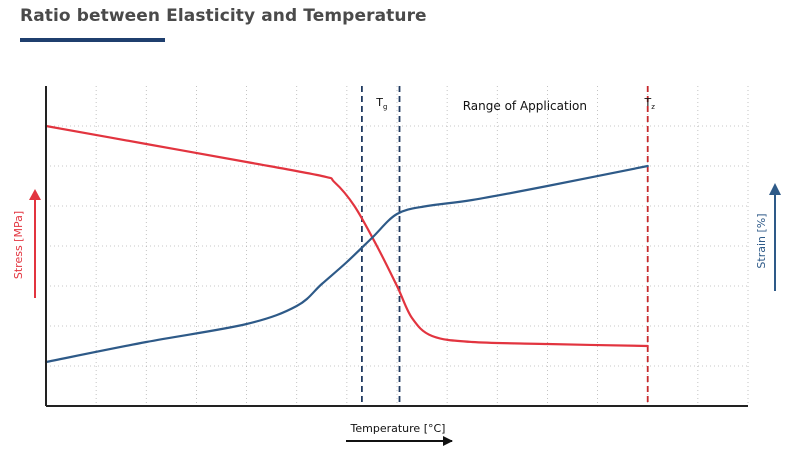 The height and width of the screenshot is (460, 790). I want to click on tg-label-main: T, so click(379, 102).